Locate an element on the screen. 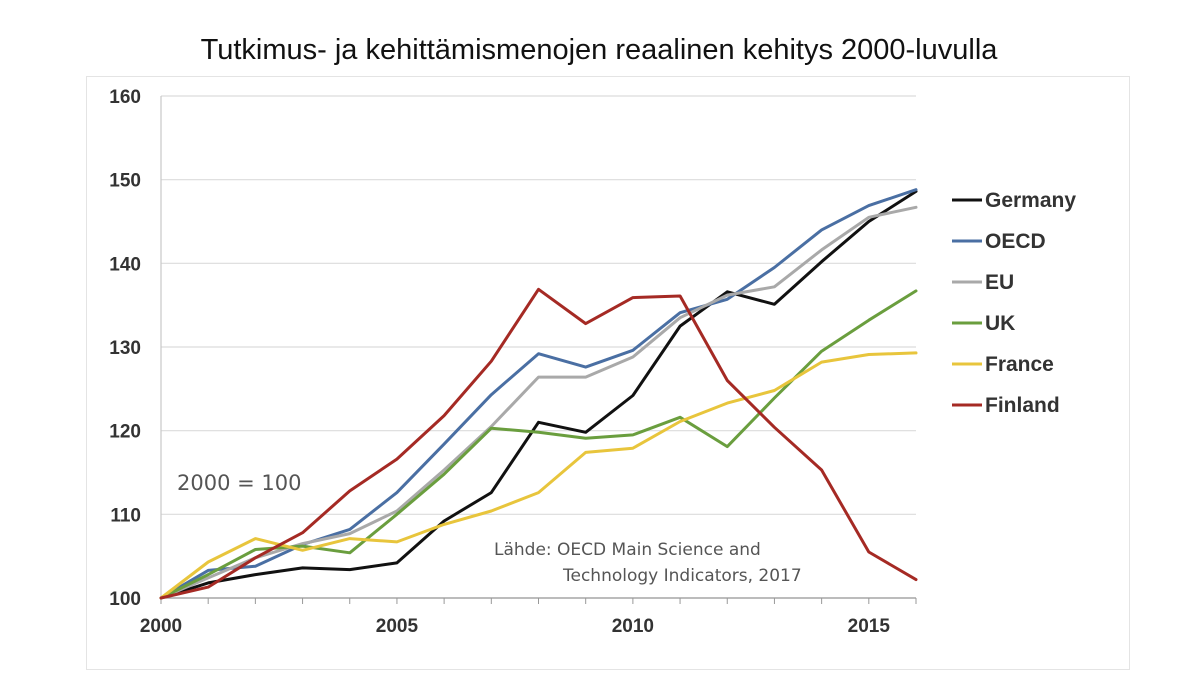  y-tick-label: 120 is located at coordinates (125, 432).